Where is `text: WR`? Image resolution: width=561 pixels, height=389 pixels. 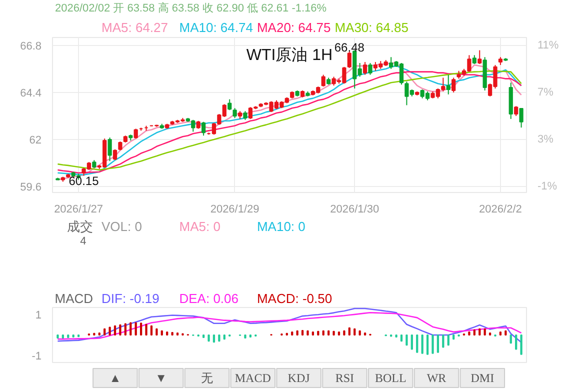 text: WR is located at coordinates (436, 378).